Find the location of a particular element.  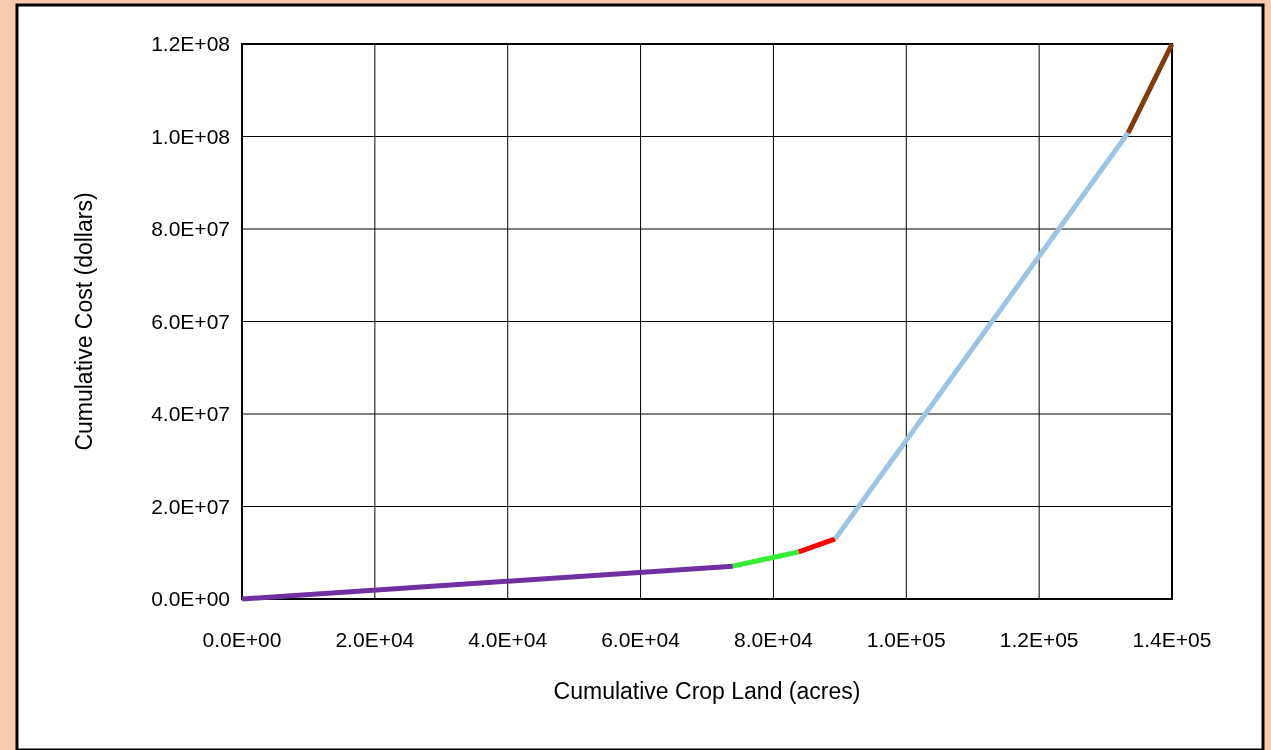

y-tick-label: 4.0E+07 is located at coordinates (190, 413).